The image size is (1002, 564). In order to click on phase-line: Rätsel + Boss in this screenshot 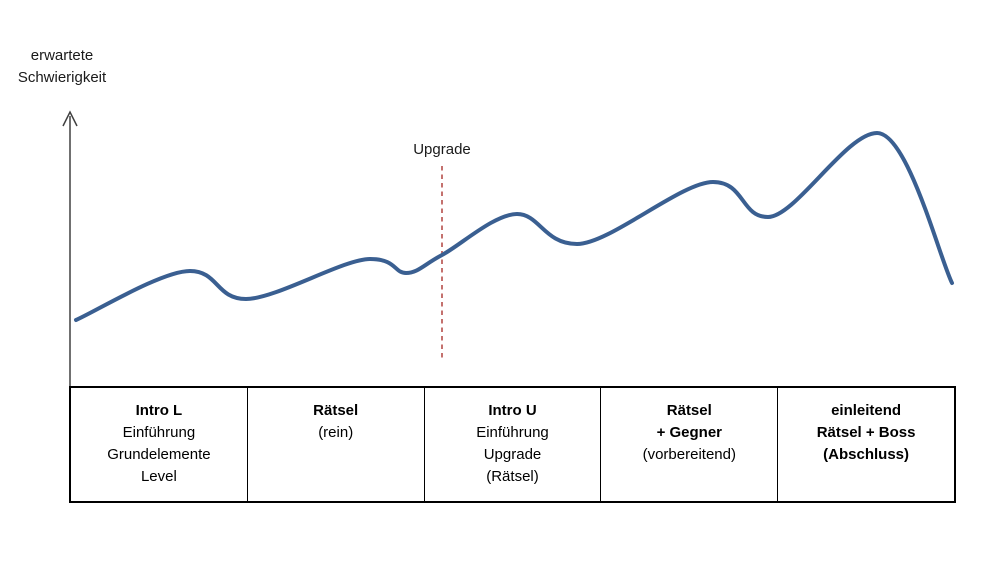, I will do `click(866, 432)`.